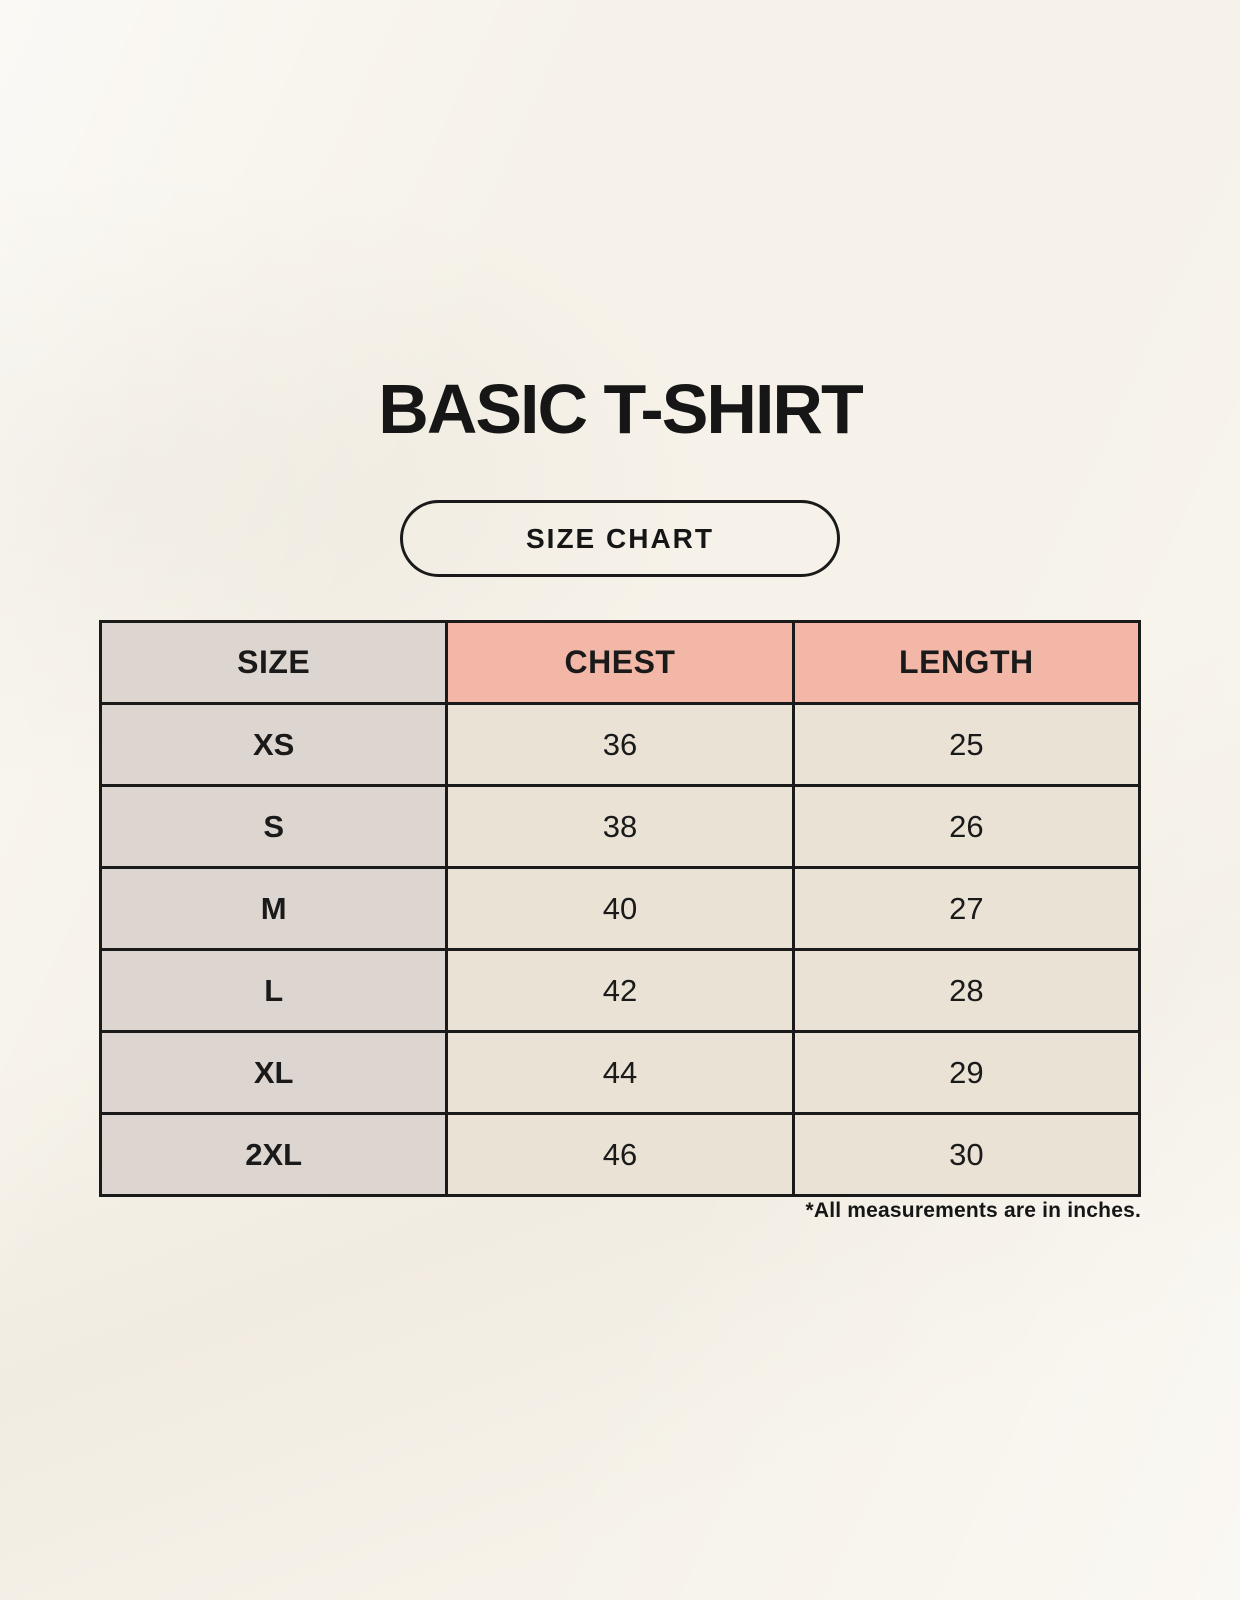 The width and height of the screenshot is (1240, 1600). Describe the element at coordinates (273, 1154) in the screenshot. I see `size-label: 2XL` at that location.